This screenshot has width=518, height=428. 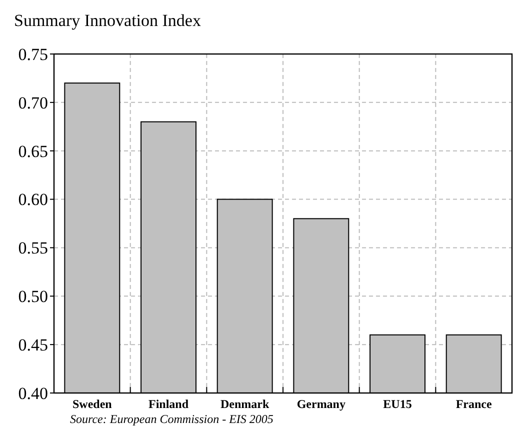 I want to click on y-tick-label: 0.75, so click(x=33, y=54).